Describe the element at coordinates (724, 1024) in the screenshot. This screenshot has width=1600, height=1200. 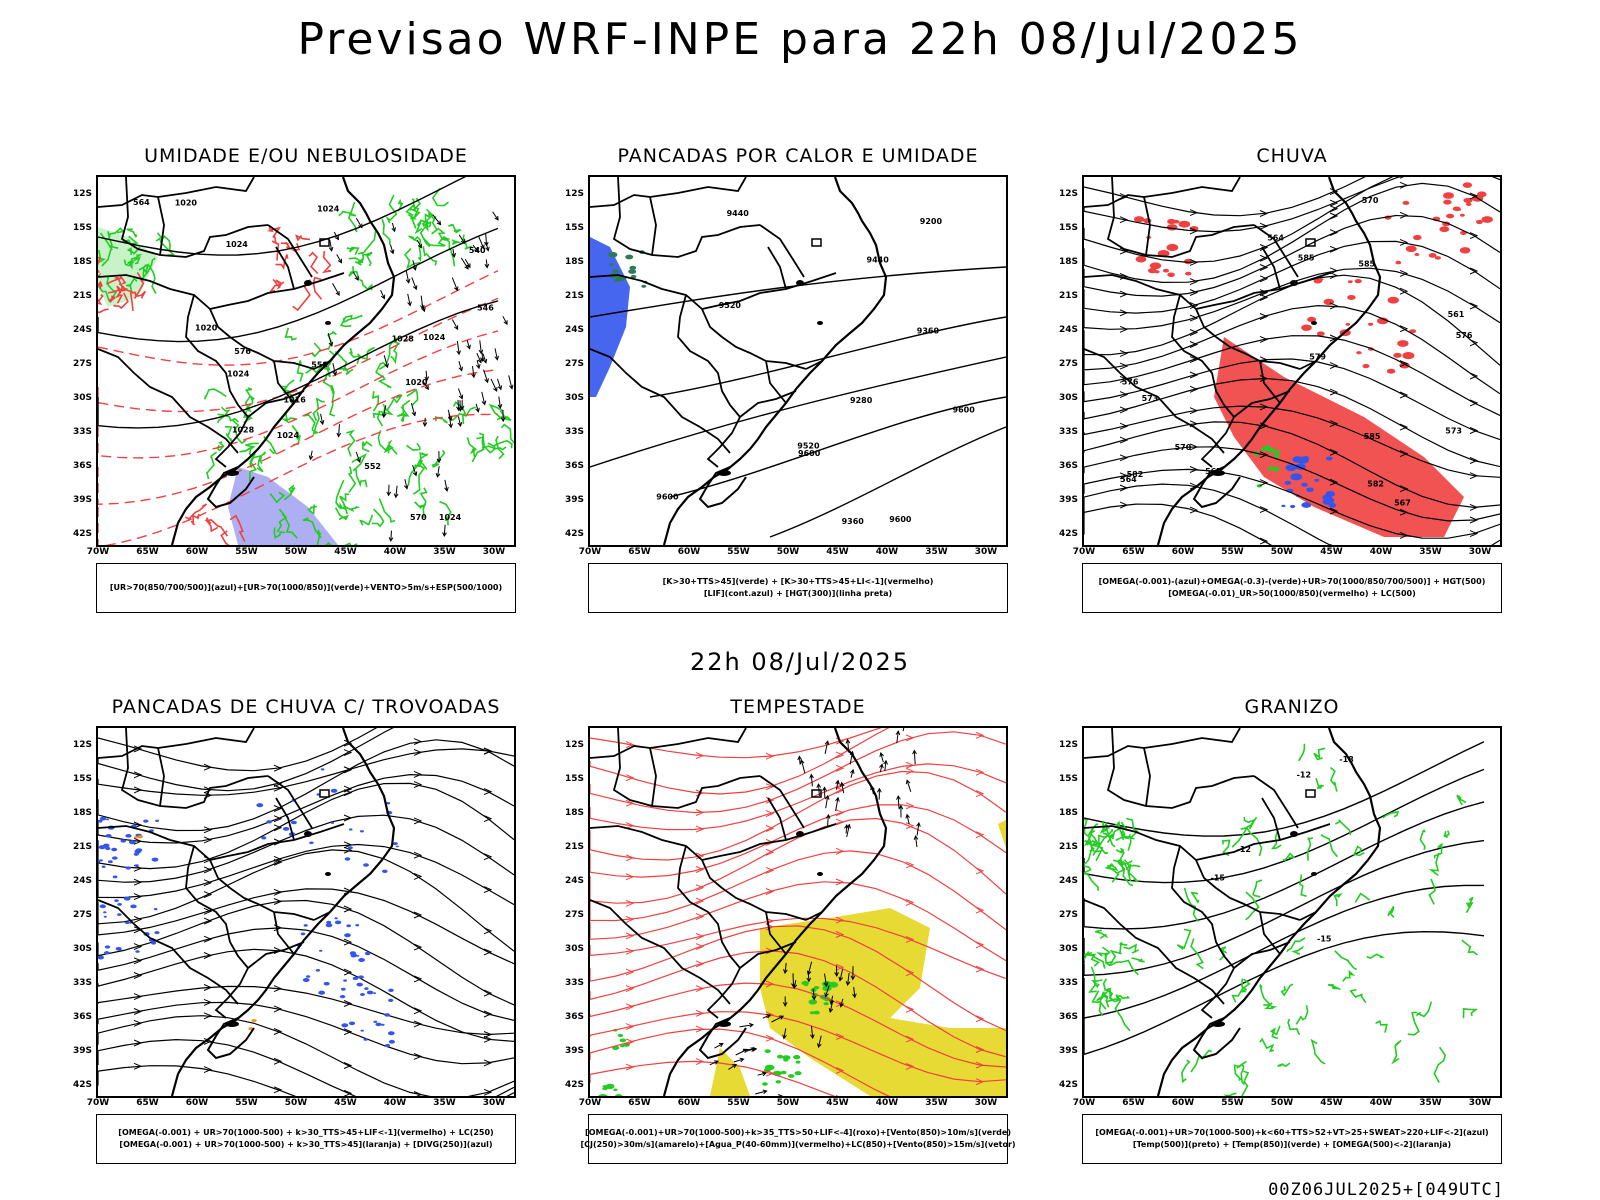
I see `lagoon-icon` at that location.